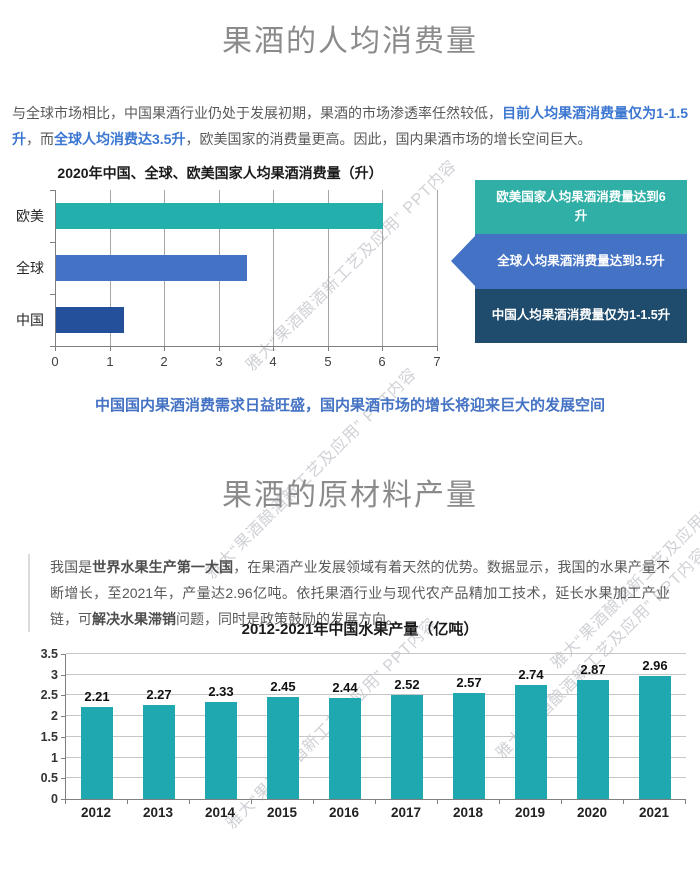  What do you see at coordinates (159, 752) in the screenshot?
I see `bar-2013` at bounding box center [159, 752].